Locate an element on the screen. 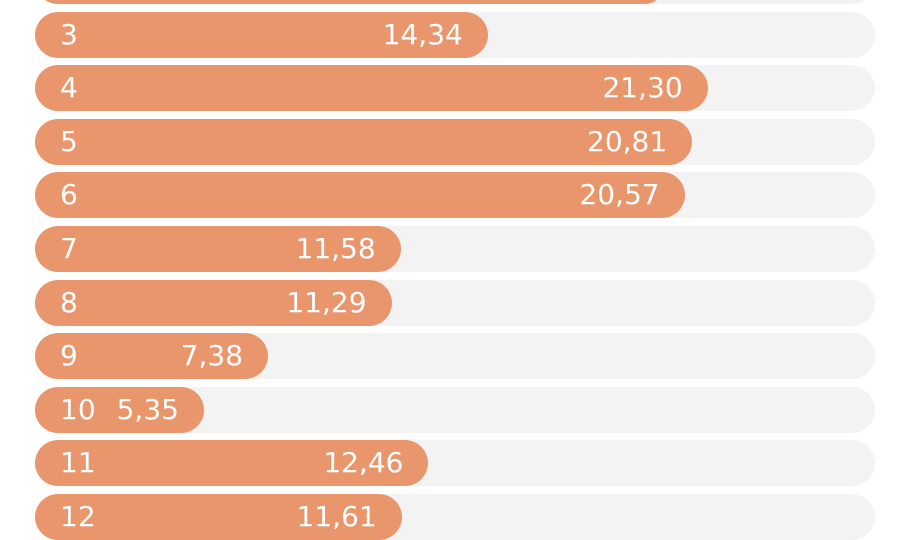 The height and width of the screenshot is (540, 910). category-label: 11 is located at coordinates (78, 463).